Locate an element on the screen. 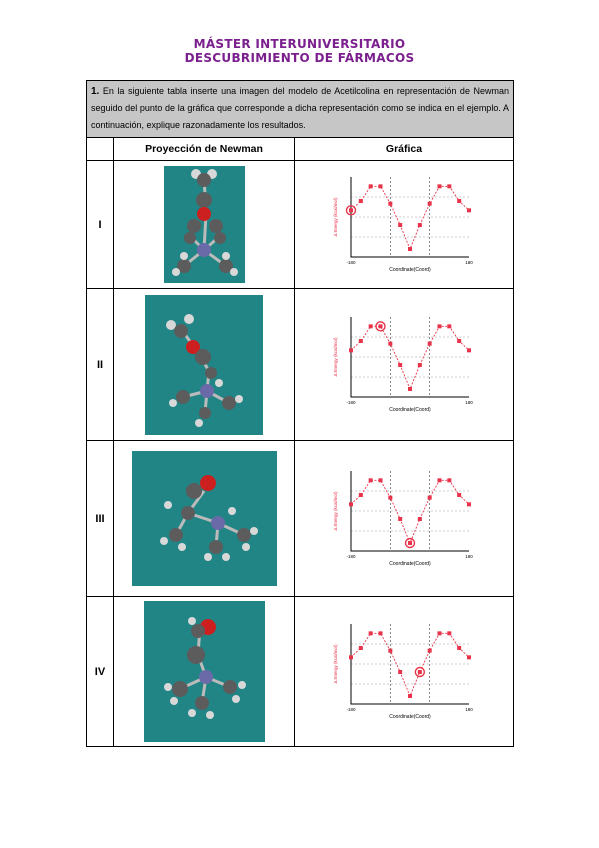 This screenshot has height=848, width=599. header-line-2: DESCUBRIMIENTO DE FÁRMACOS is located at coordinates (299, 58).